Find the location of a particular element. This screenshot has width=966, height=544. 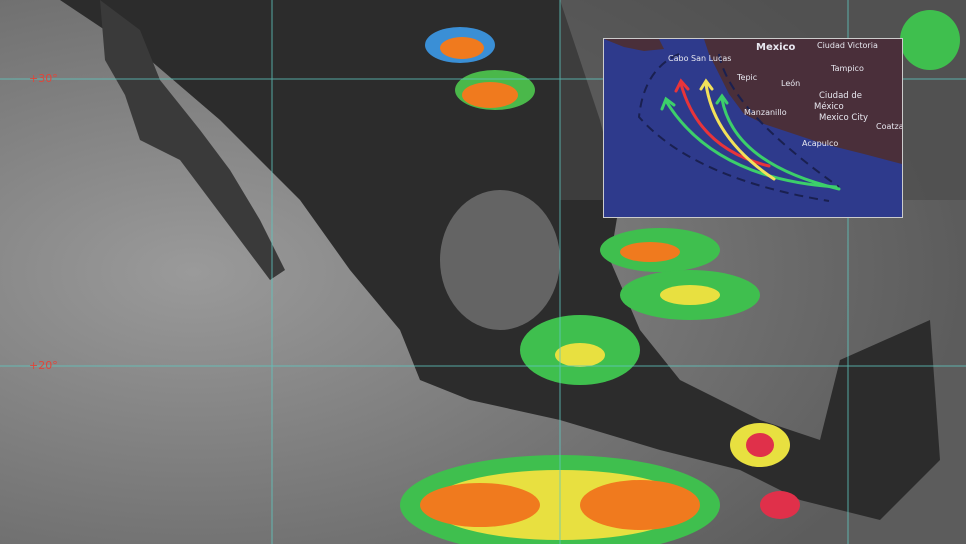

track-yellow is located at coordinates (740, 131).